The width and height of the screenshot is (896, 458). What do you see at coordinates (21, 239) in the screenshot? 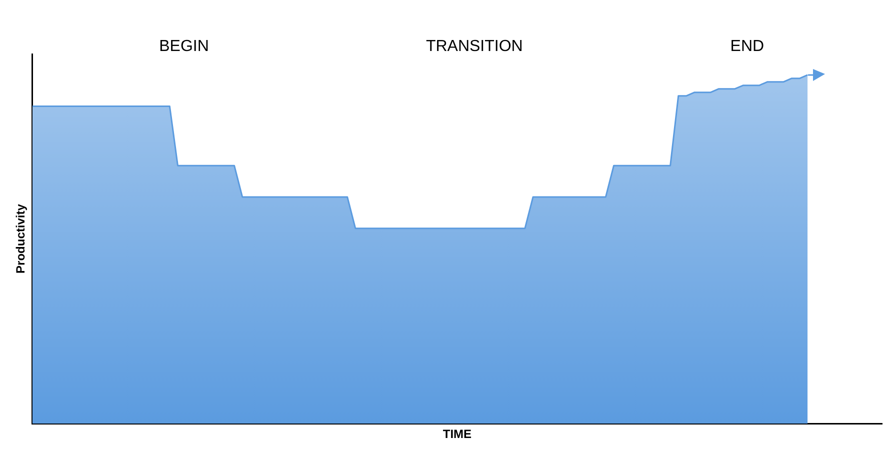
I see `y-axis-title: Productivity` at bounding box center [21, 239].